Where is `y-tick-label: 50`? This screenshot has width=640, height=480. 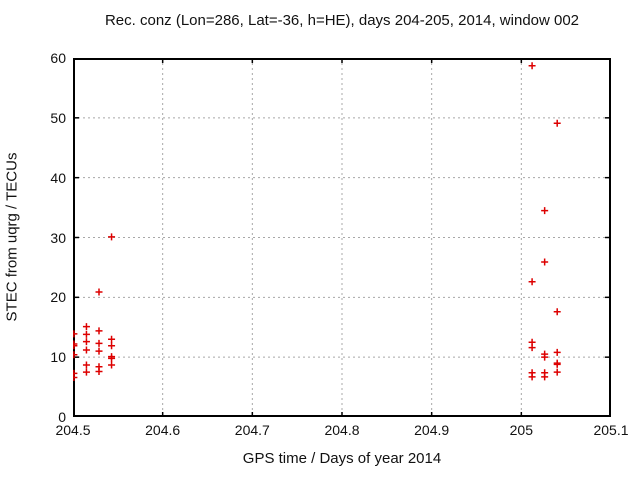 y-tick-label: 50 is located at coordinates (58, 117).